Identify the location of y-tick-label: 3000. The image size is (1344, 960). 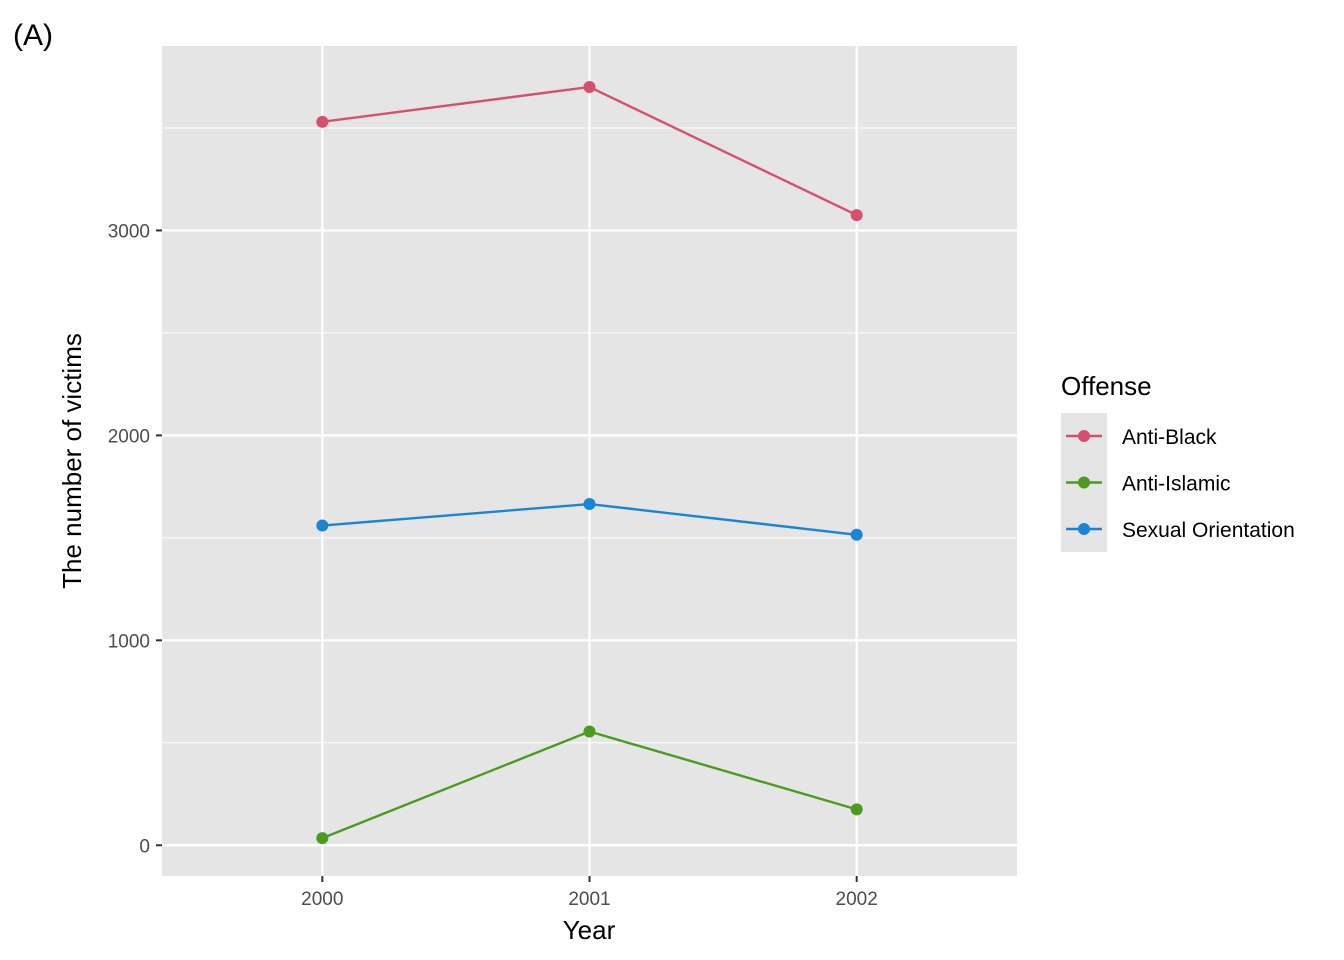
(129, 231).